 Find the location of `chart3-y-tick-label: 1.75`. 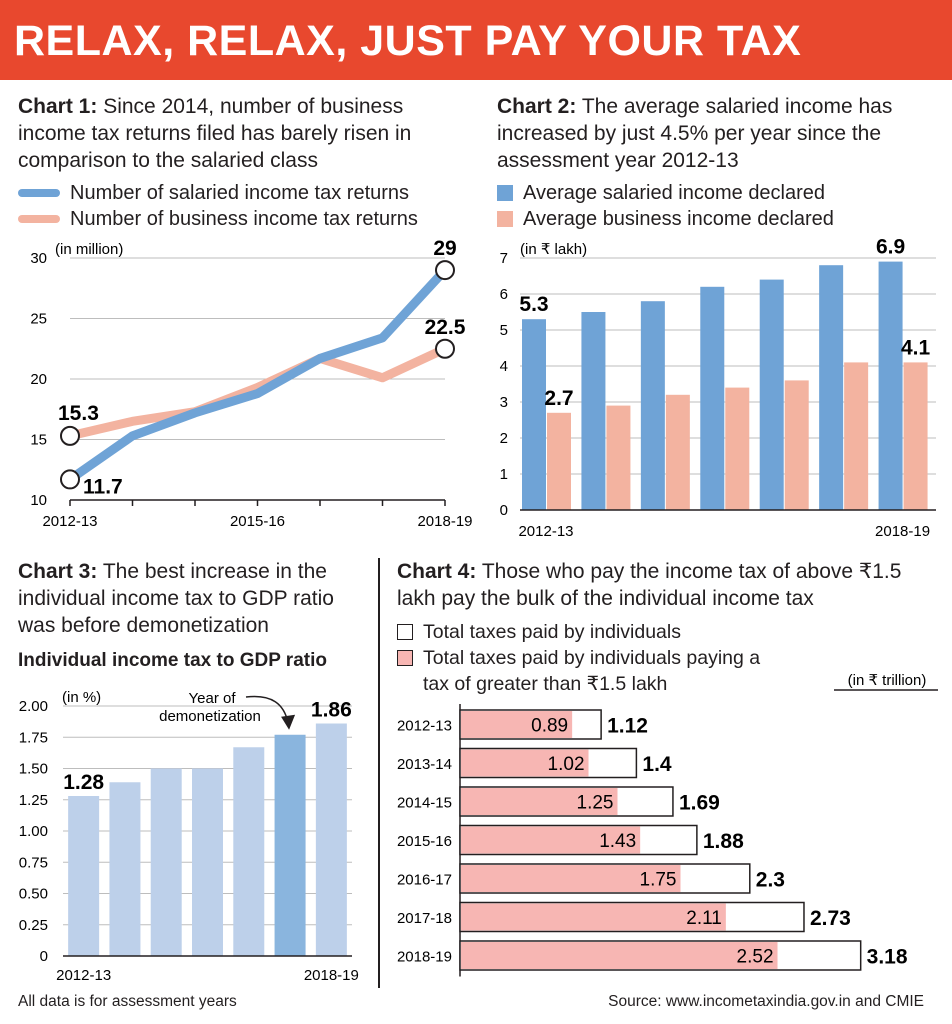

chart3-y-tick-label: 1.75 is located at coordinates (33, 737).